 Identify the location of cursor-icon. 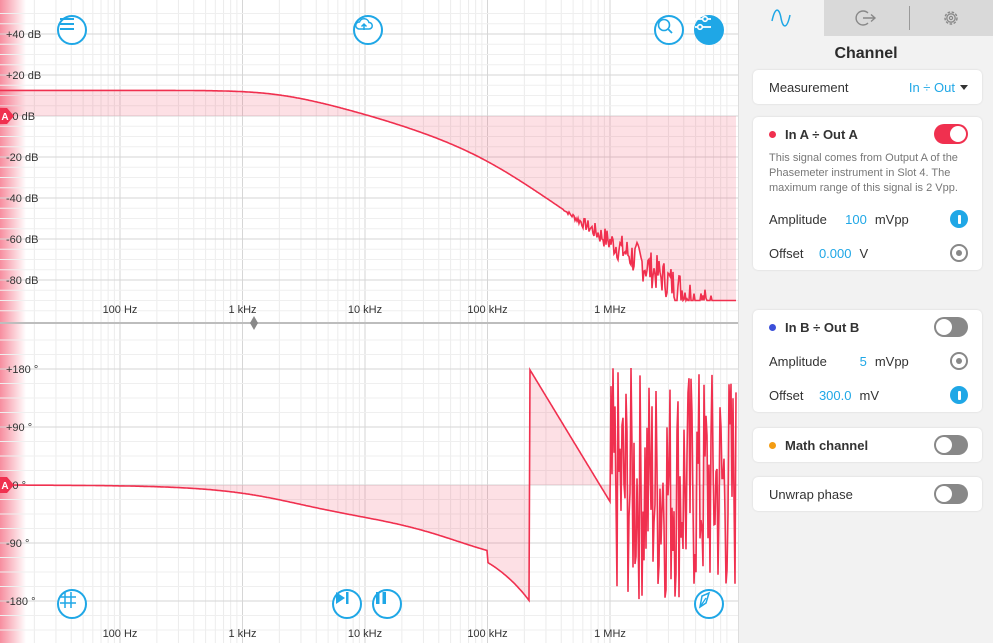
(704, 600).